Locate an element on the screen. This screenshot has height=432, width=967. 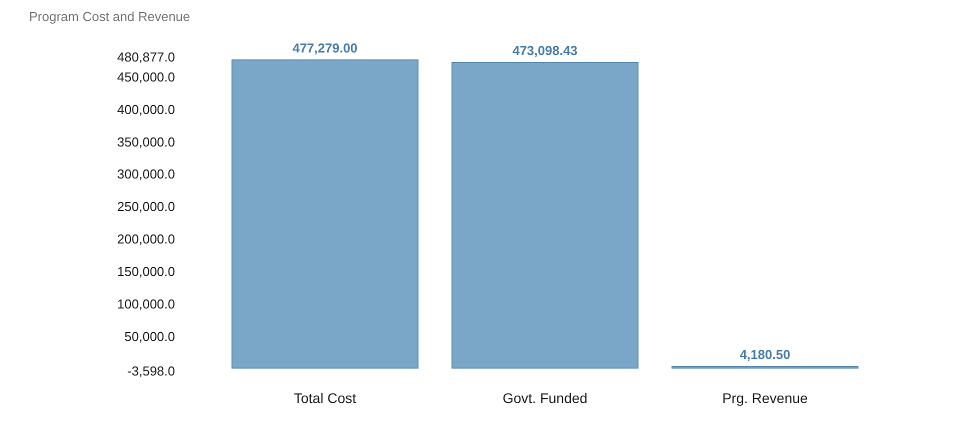
data-label: 473,098.43 is located at coordinates (545, 50).